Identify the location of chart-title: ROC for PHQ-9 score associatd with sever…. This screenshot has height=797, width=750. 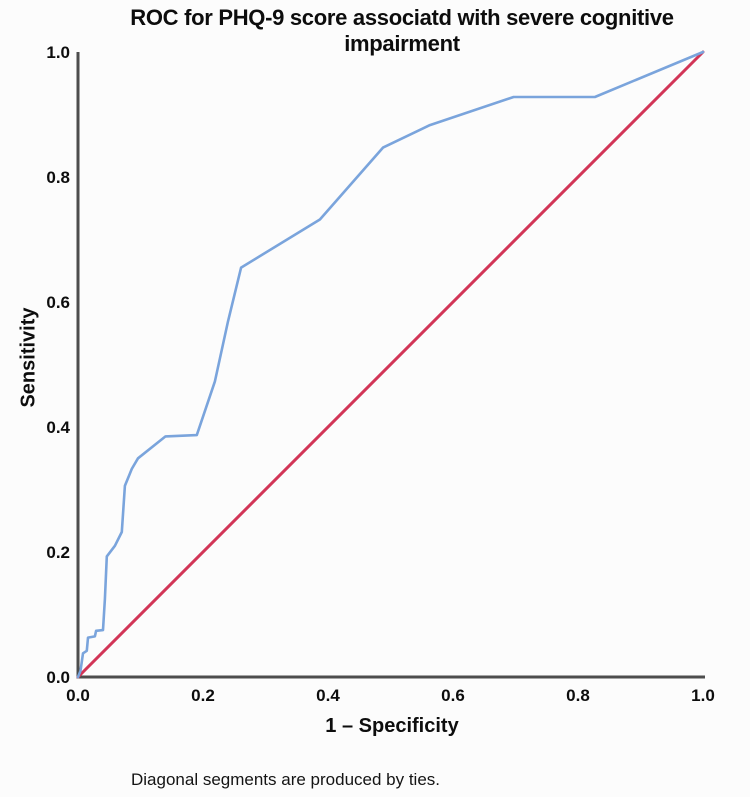
(402, 30).